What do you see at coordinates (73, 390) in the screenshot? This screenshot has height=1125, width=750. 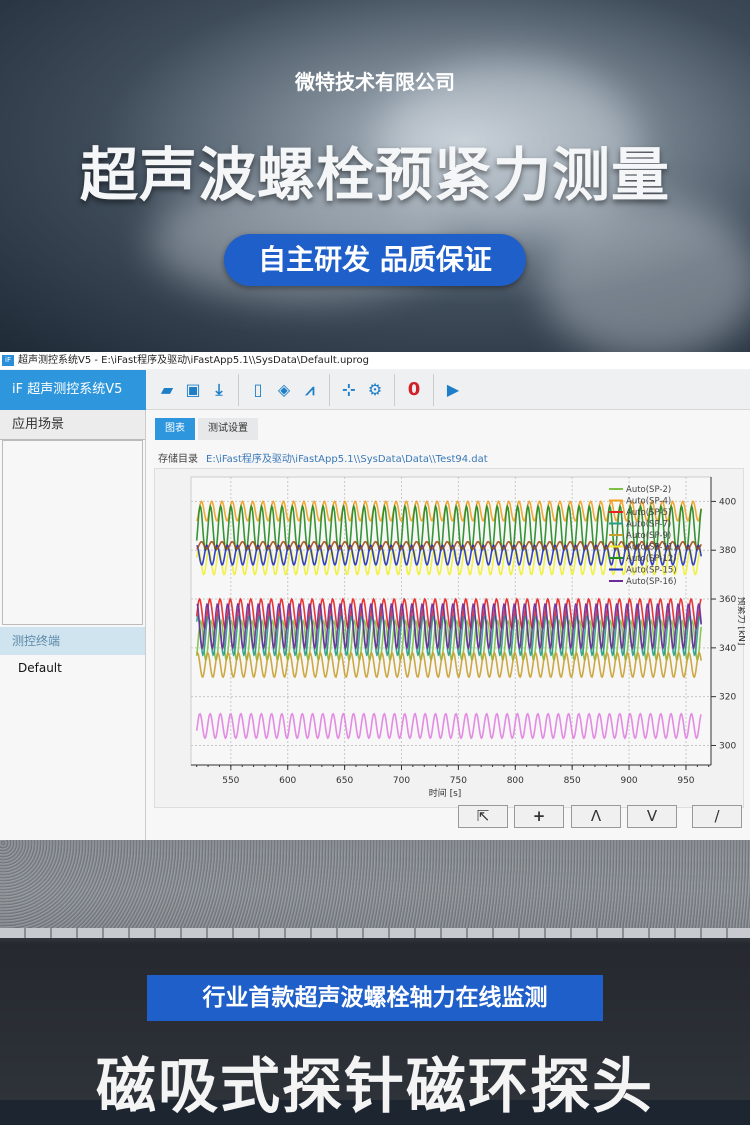 I see `app-brand: iF 超声测控系统V5` at bounding box center [73, 390].